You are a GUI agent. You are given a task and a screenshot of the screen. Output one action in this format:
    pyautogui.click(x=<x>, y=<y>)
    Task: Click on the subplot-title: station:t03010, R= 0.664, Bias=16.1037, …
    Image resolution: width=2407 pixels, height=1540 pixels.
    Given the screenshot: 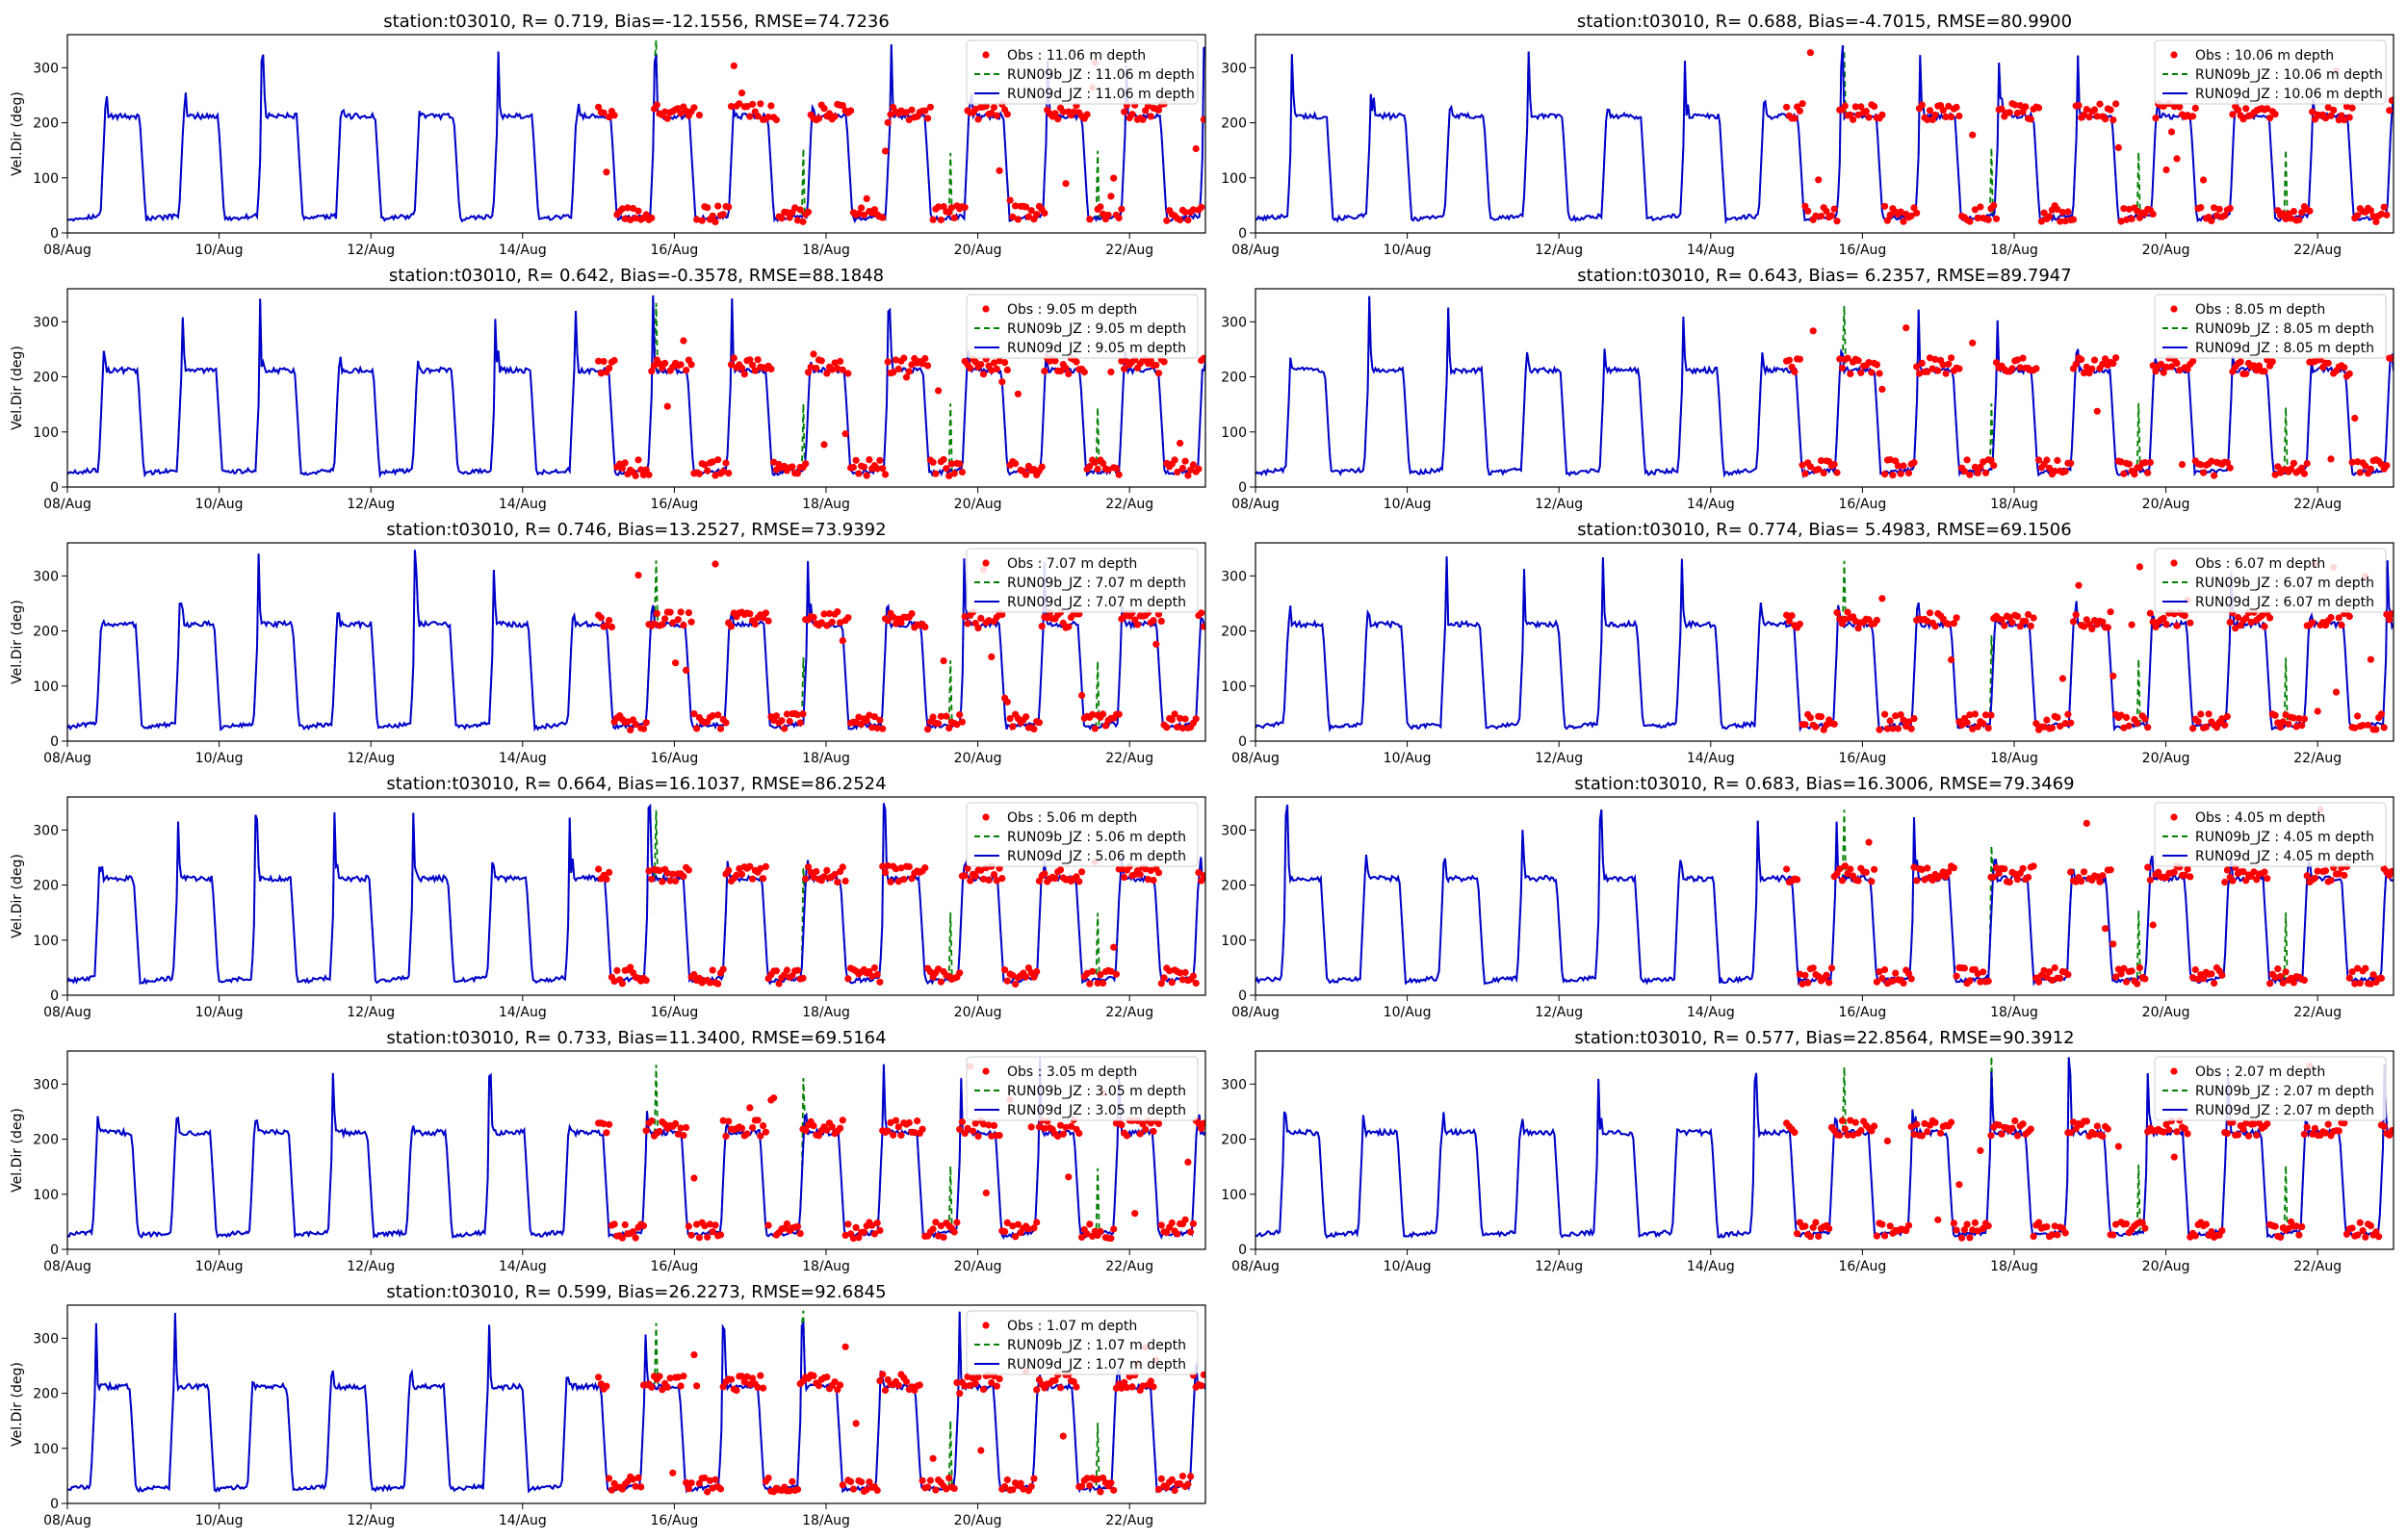 What is the action you would take?
    pyautogui.click(x=636, y=784)
    